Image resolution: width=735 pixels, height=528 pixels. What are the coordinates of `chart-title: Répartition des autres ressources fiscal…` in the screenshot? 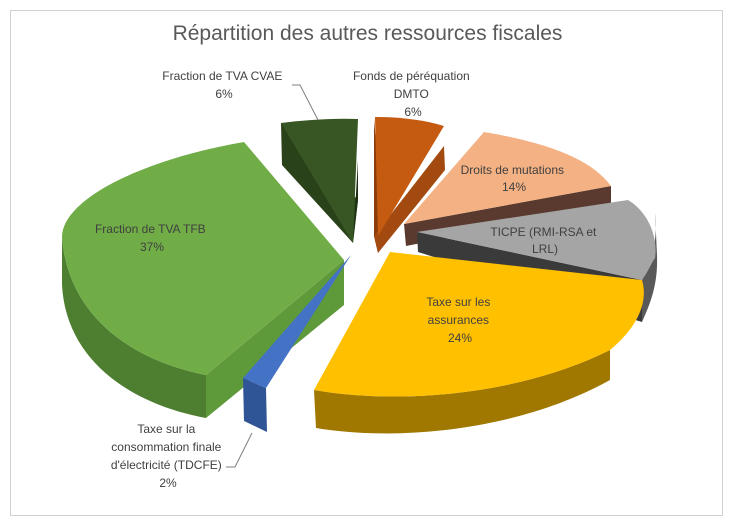 It's located at (367, 33).